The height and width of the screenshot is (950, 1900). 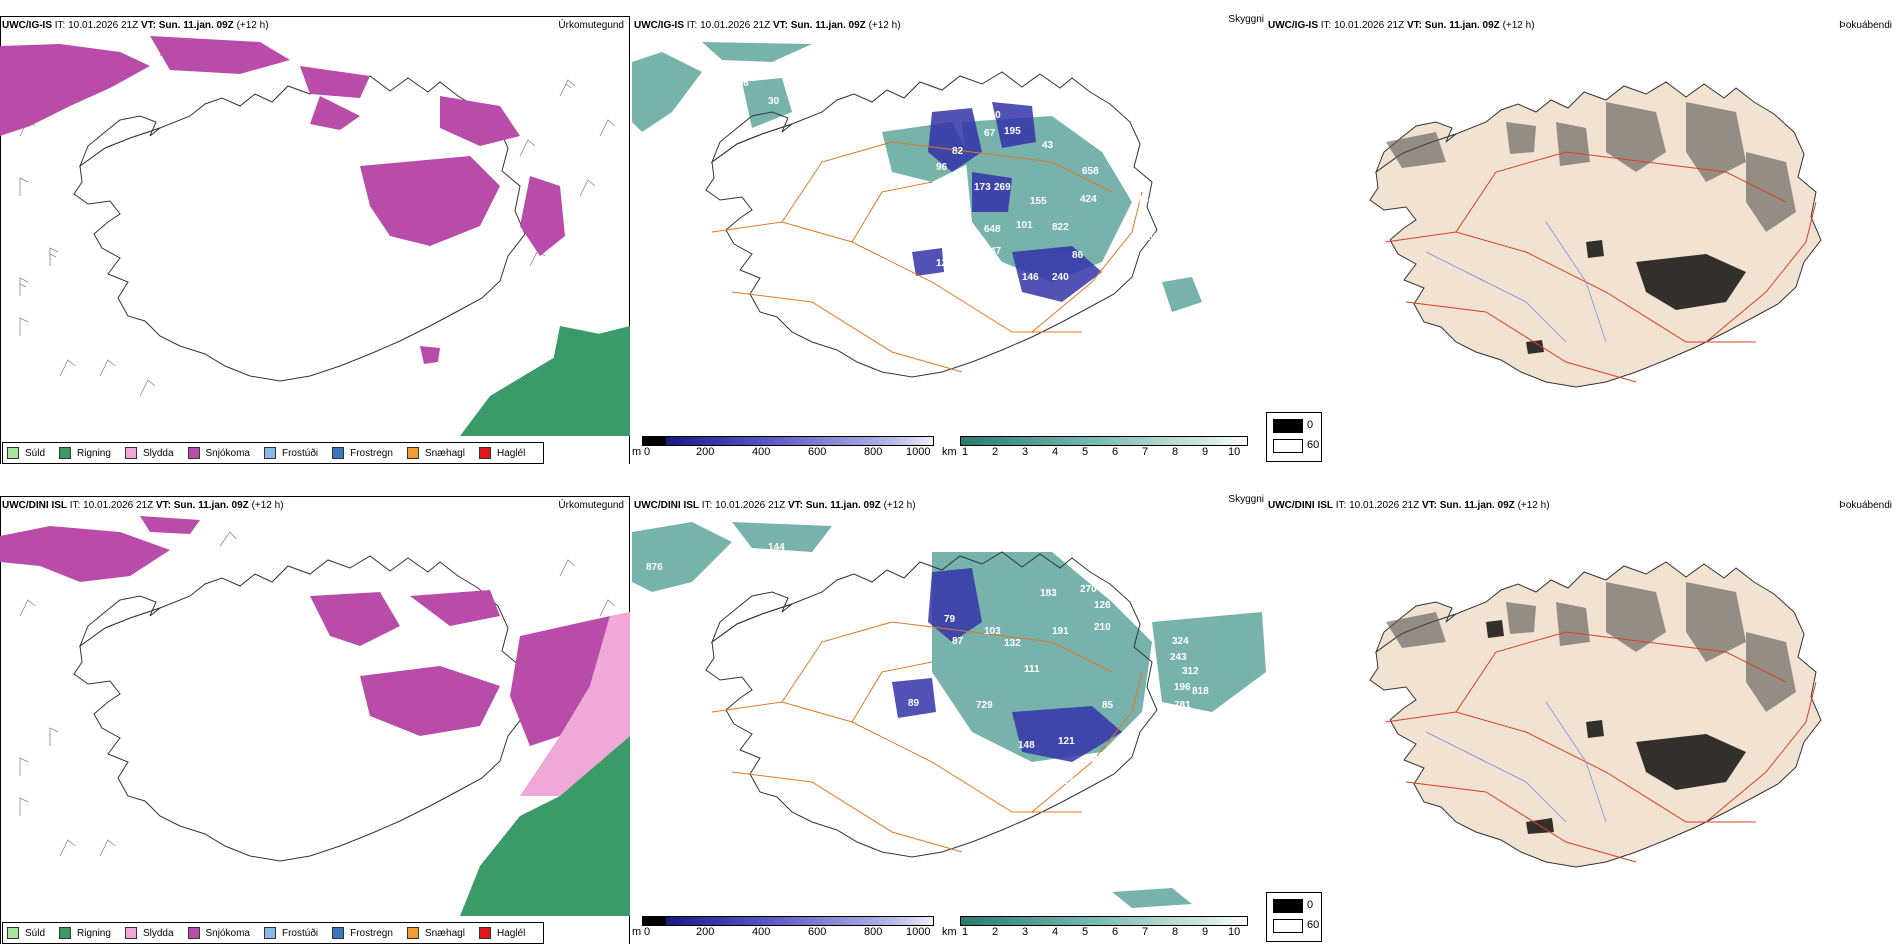 What do you see at coordinates (1078, 255) in the screenshot?
I see `svg-text: 86` at bounding box center [1078, 255].